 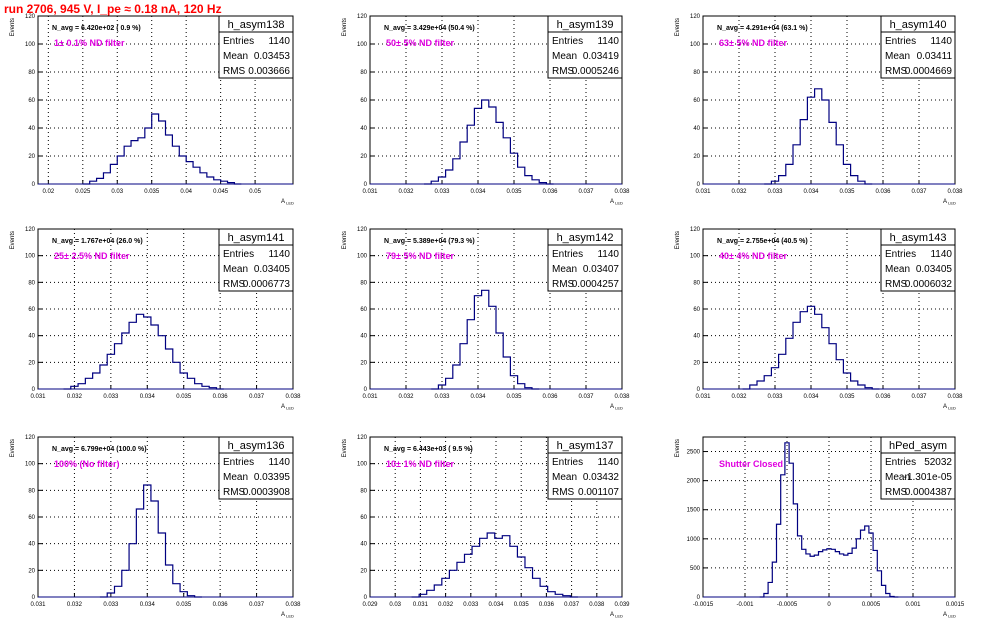 I want to click on x-tick-label: 0, so click(x=829, y=605).